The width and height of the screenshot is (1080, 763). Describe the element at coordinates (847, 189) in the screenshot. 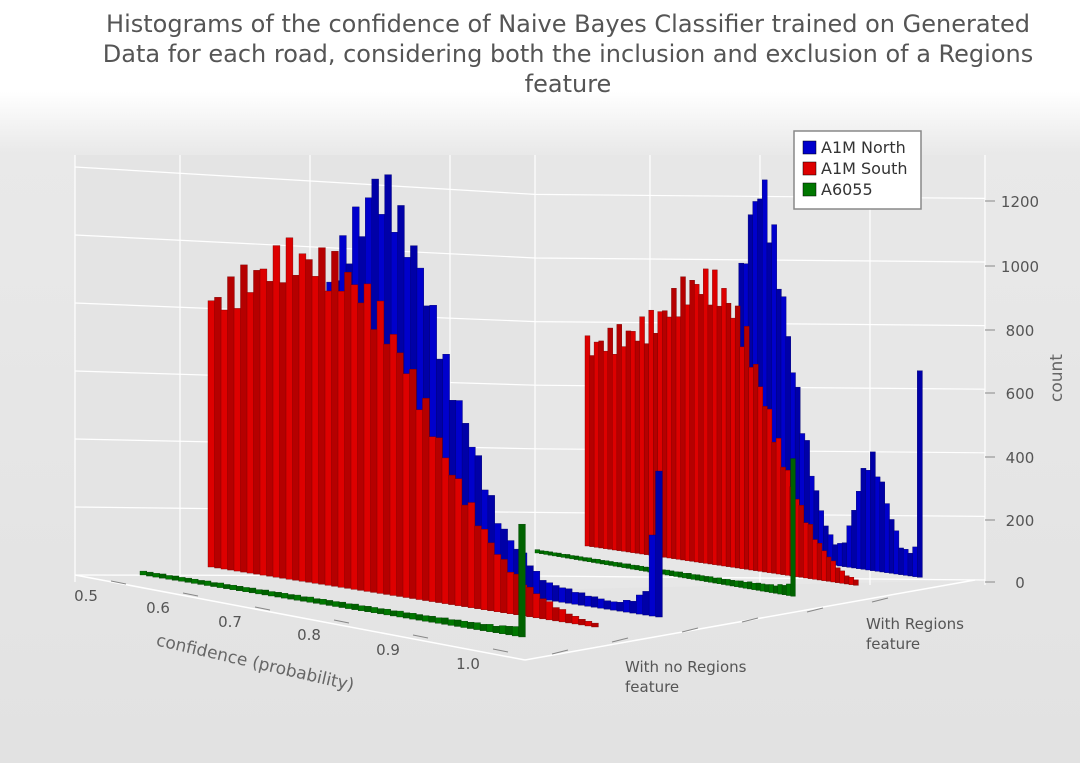

I see `legend-label: A6055` at that location.